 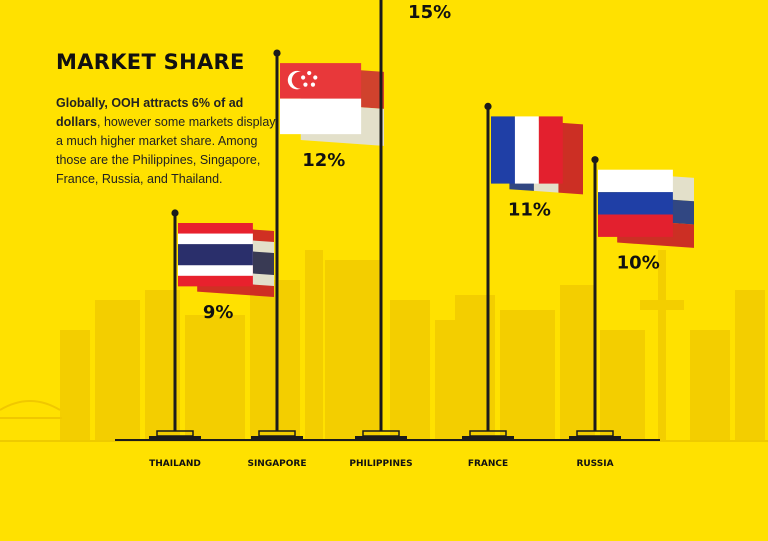 I want to click on value-label: 12%, so click(x=323, y=160).